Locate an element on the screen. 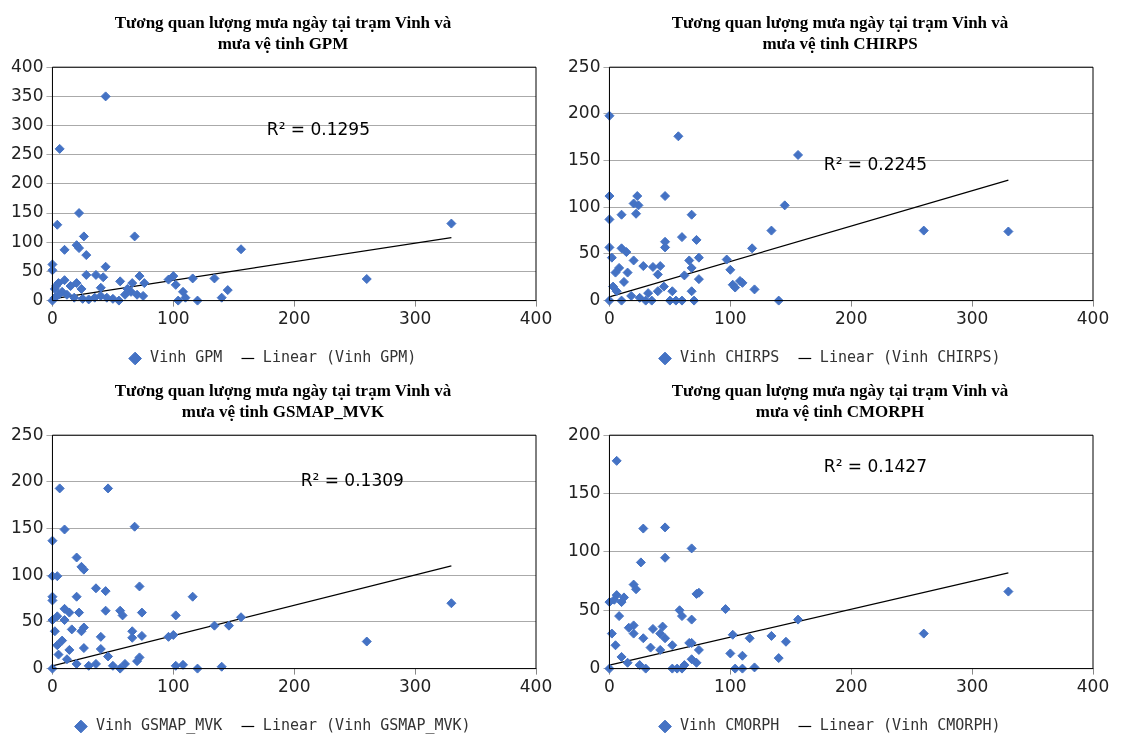 This screenshot has width=1123, height=745. annotation: R² = 0.1427 is located at coordinates (875, 466).